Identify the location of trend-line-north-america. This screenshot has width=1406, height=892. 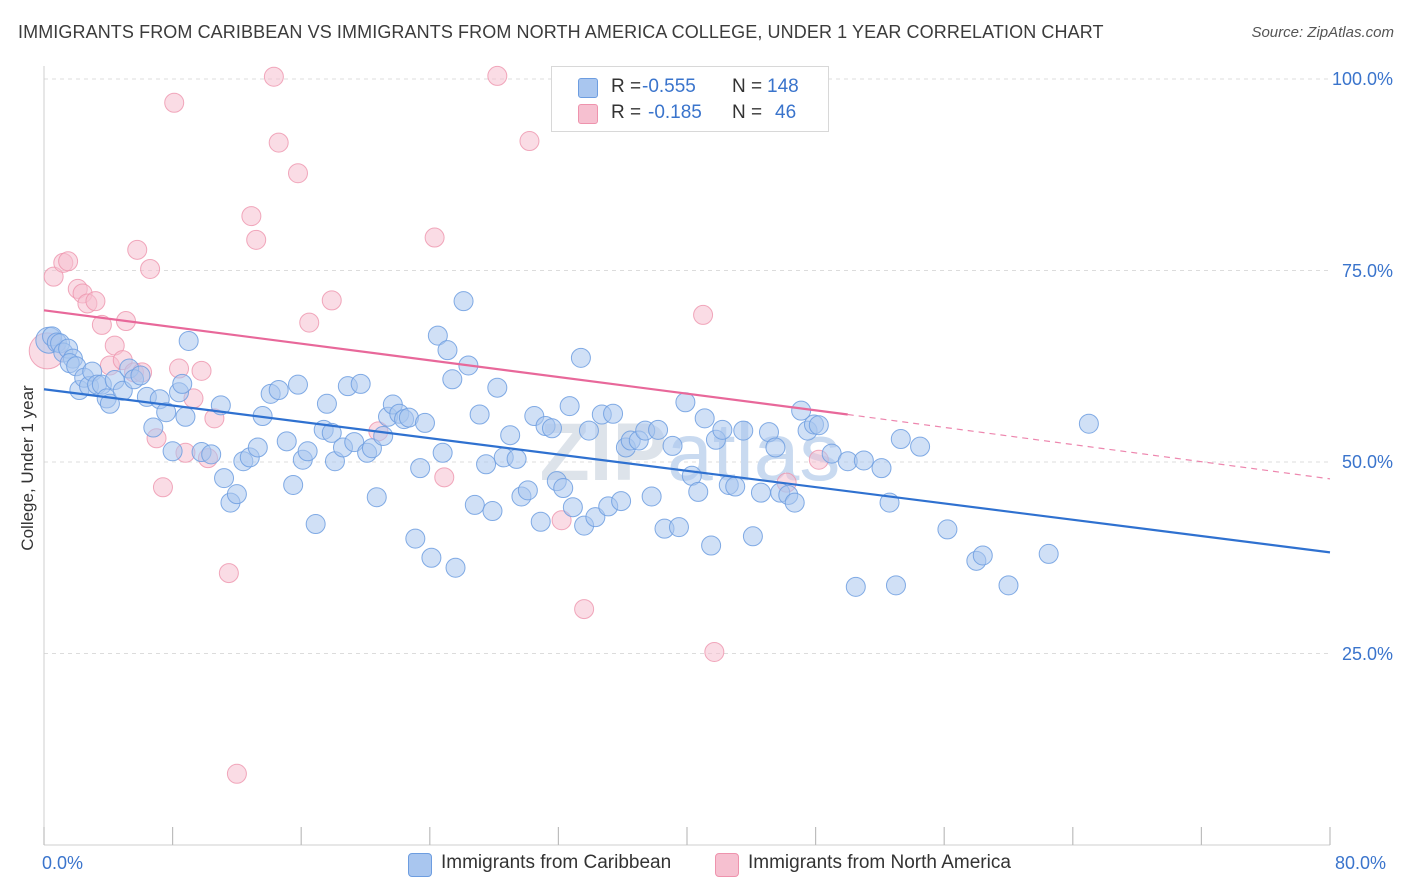
(445, 362).